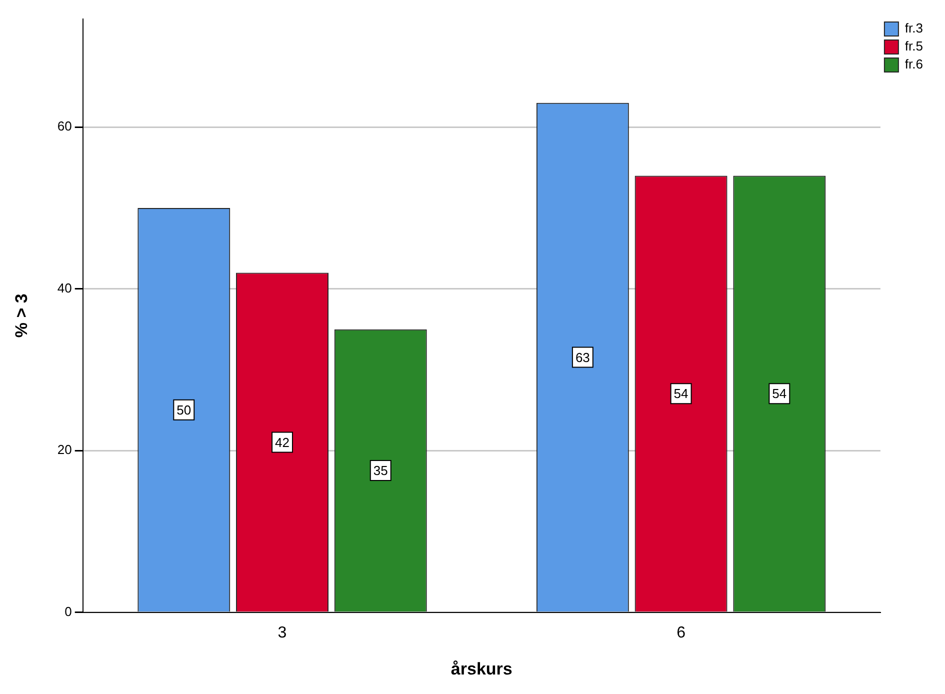  Describe the element at coordinates (21, 316) in the screenshot. I see `y-axis-title: % > 3` at that location.